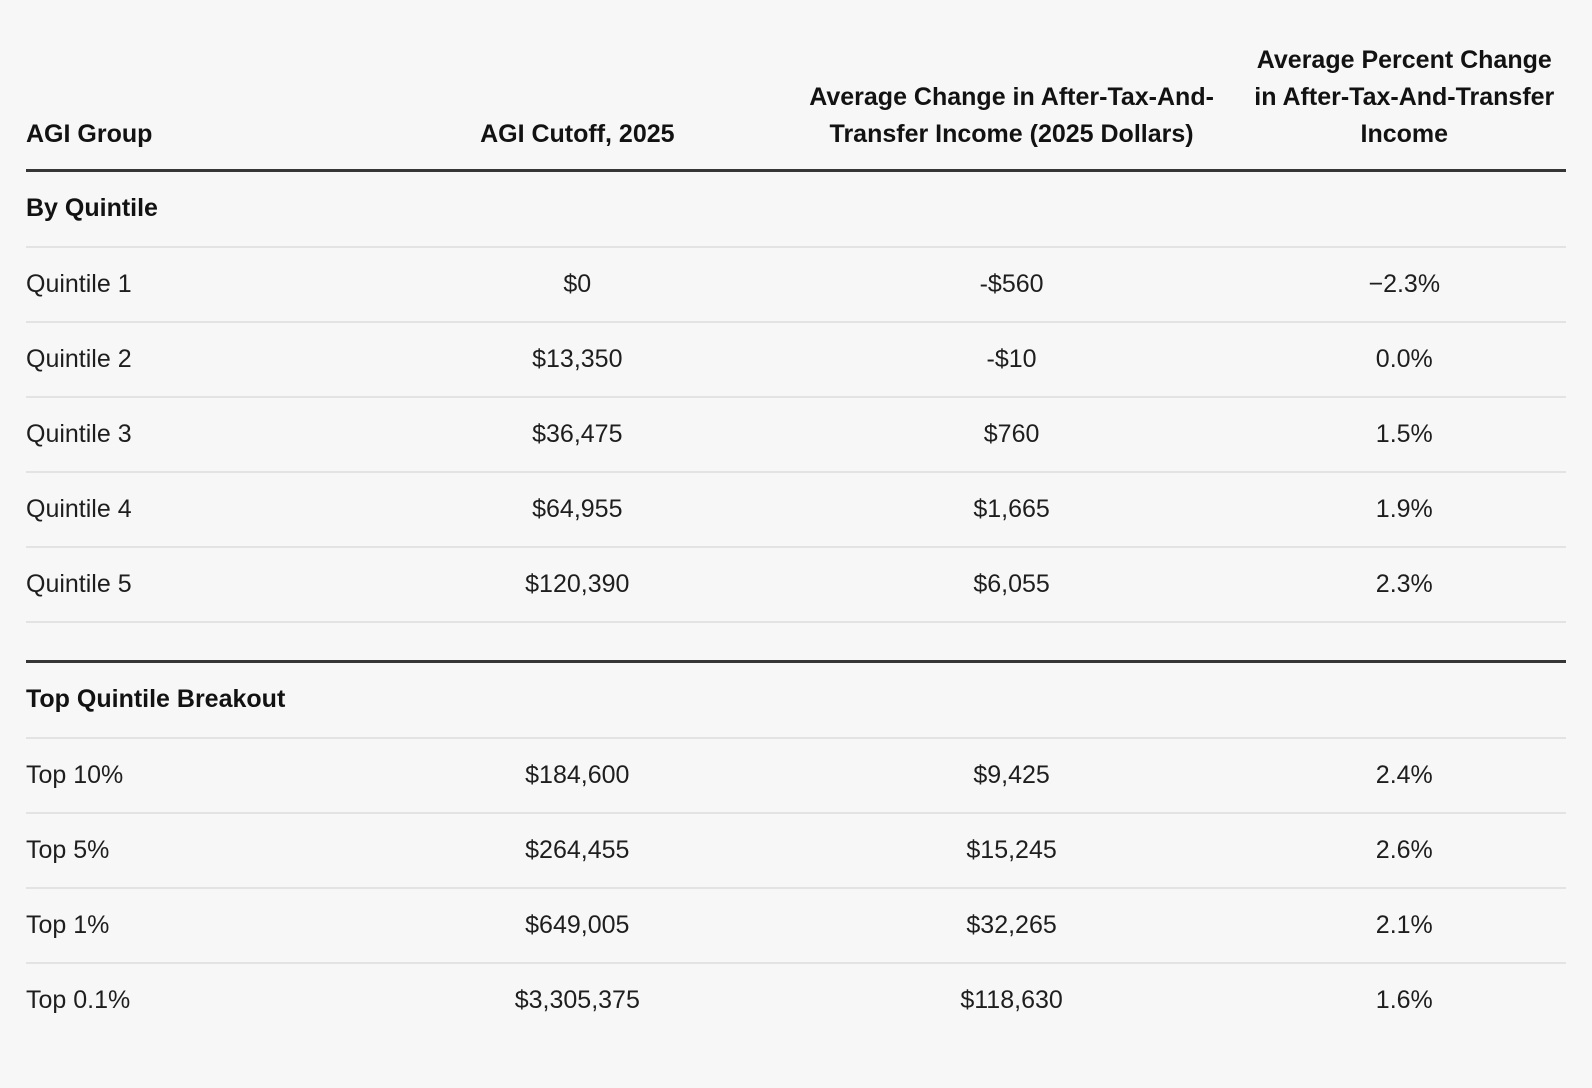 This screenshot has height=1088, width=1592. I want to click on agi-group-cell: Top 0.1%, so click(78, 1000).